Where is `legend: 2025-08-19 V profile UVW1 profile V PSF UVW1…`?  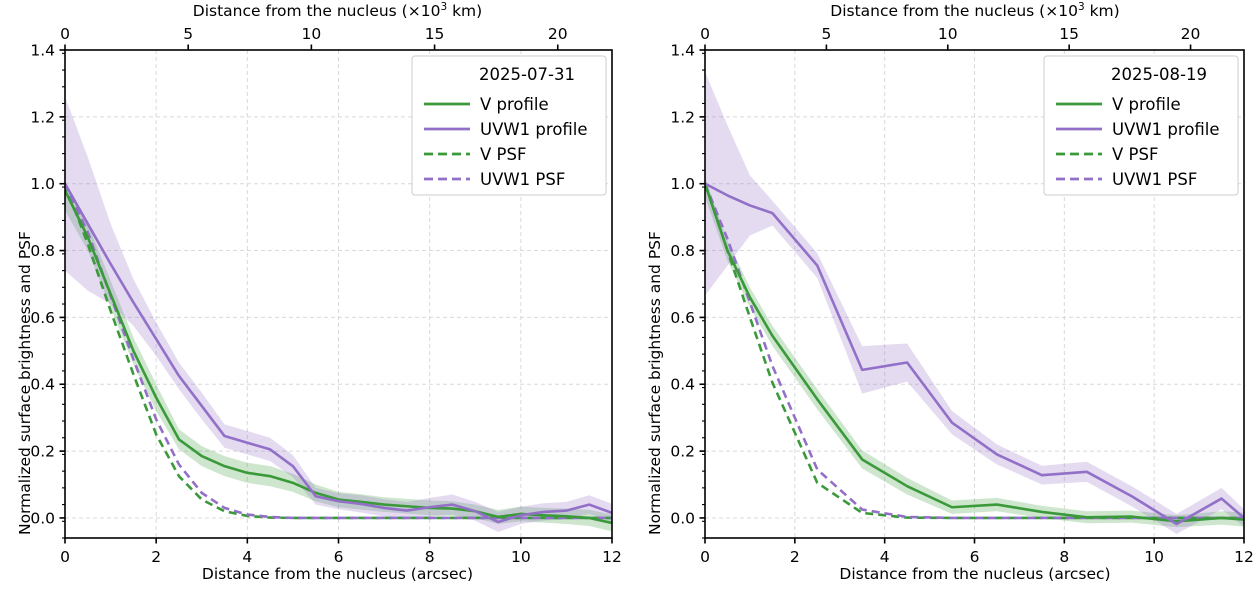
legend: 2025-08-19 V profile UVW1 profile V PSF UVW1… is located at coordinates (1141, 125).